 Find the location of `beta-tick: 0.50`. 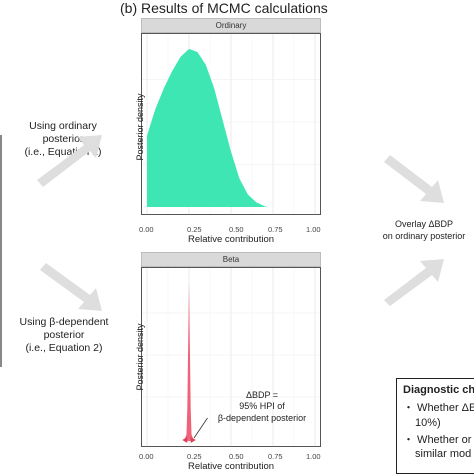

beta-tick: 0.50 is located at coordinates (236, 456).